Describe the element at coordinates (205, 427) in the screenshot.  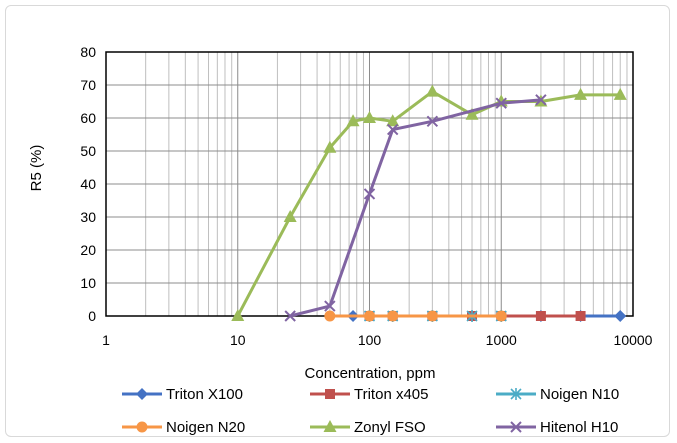
I see `legend-label: Noigen N20` at that location.